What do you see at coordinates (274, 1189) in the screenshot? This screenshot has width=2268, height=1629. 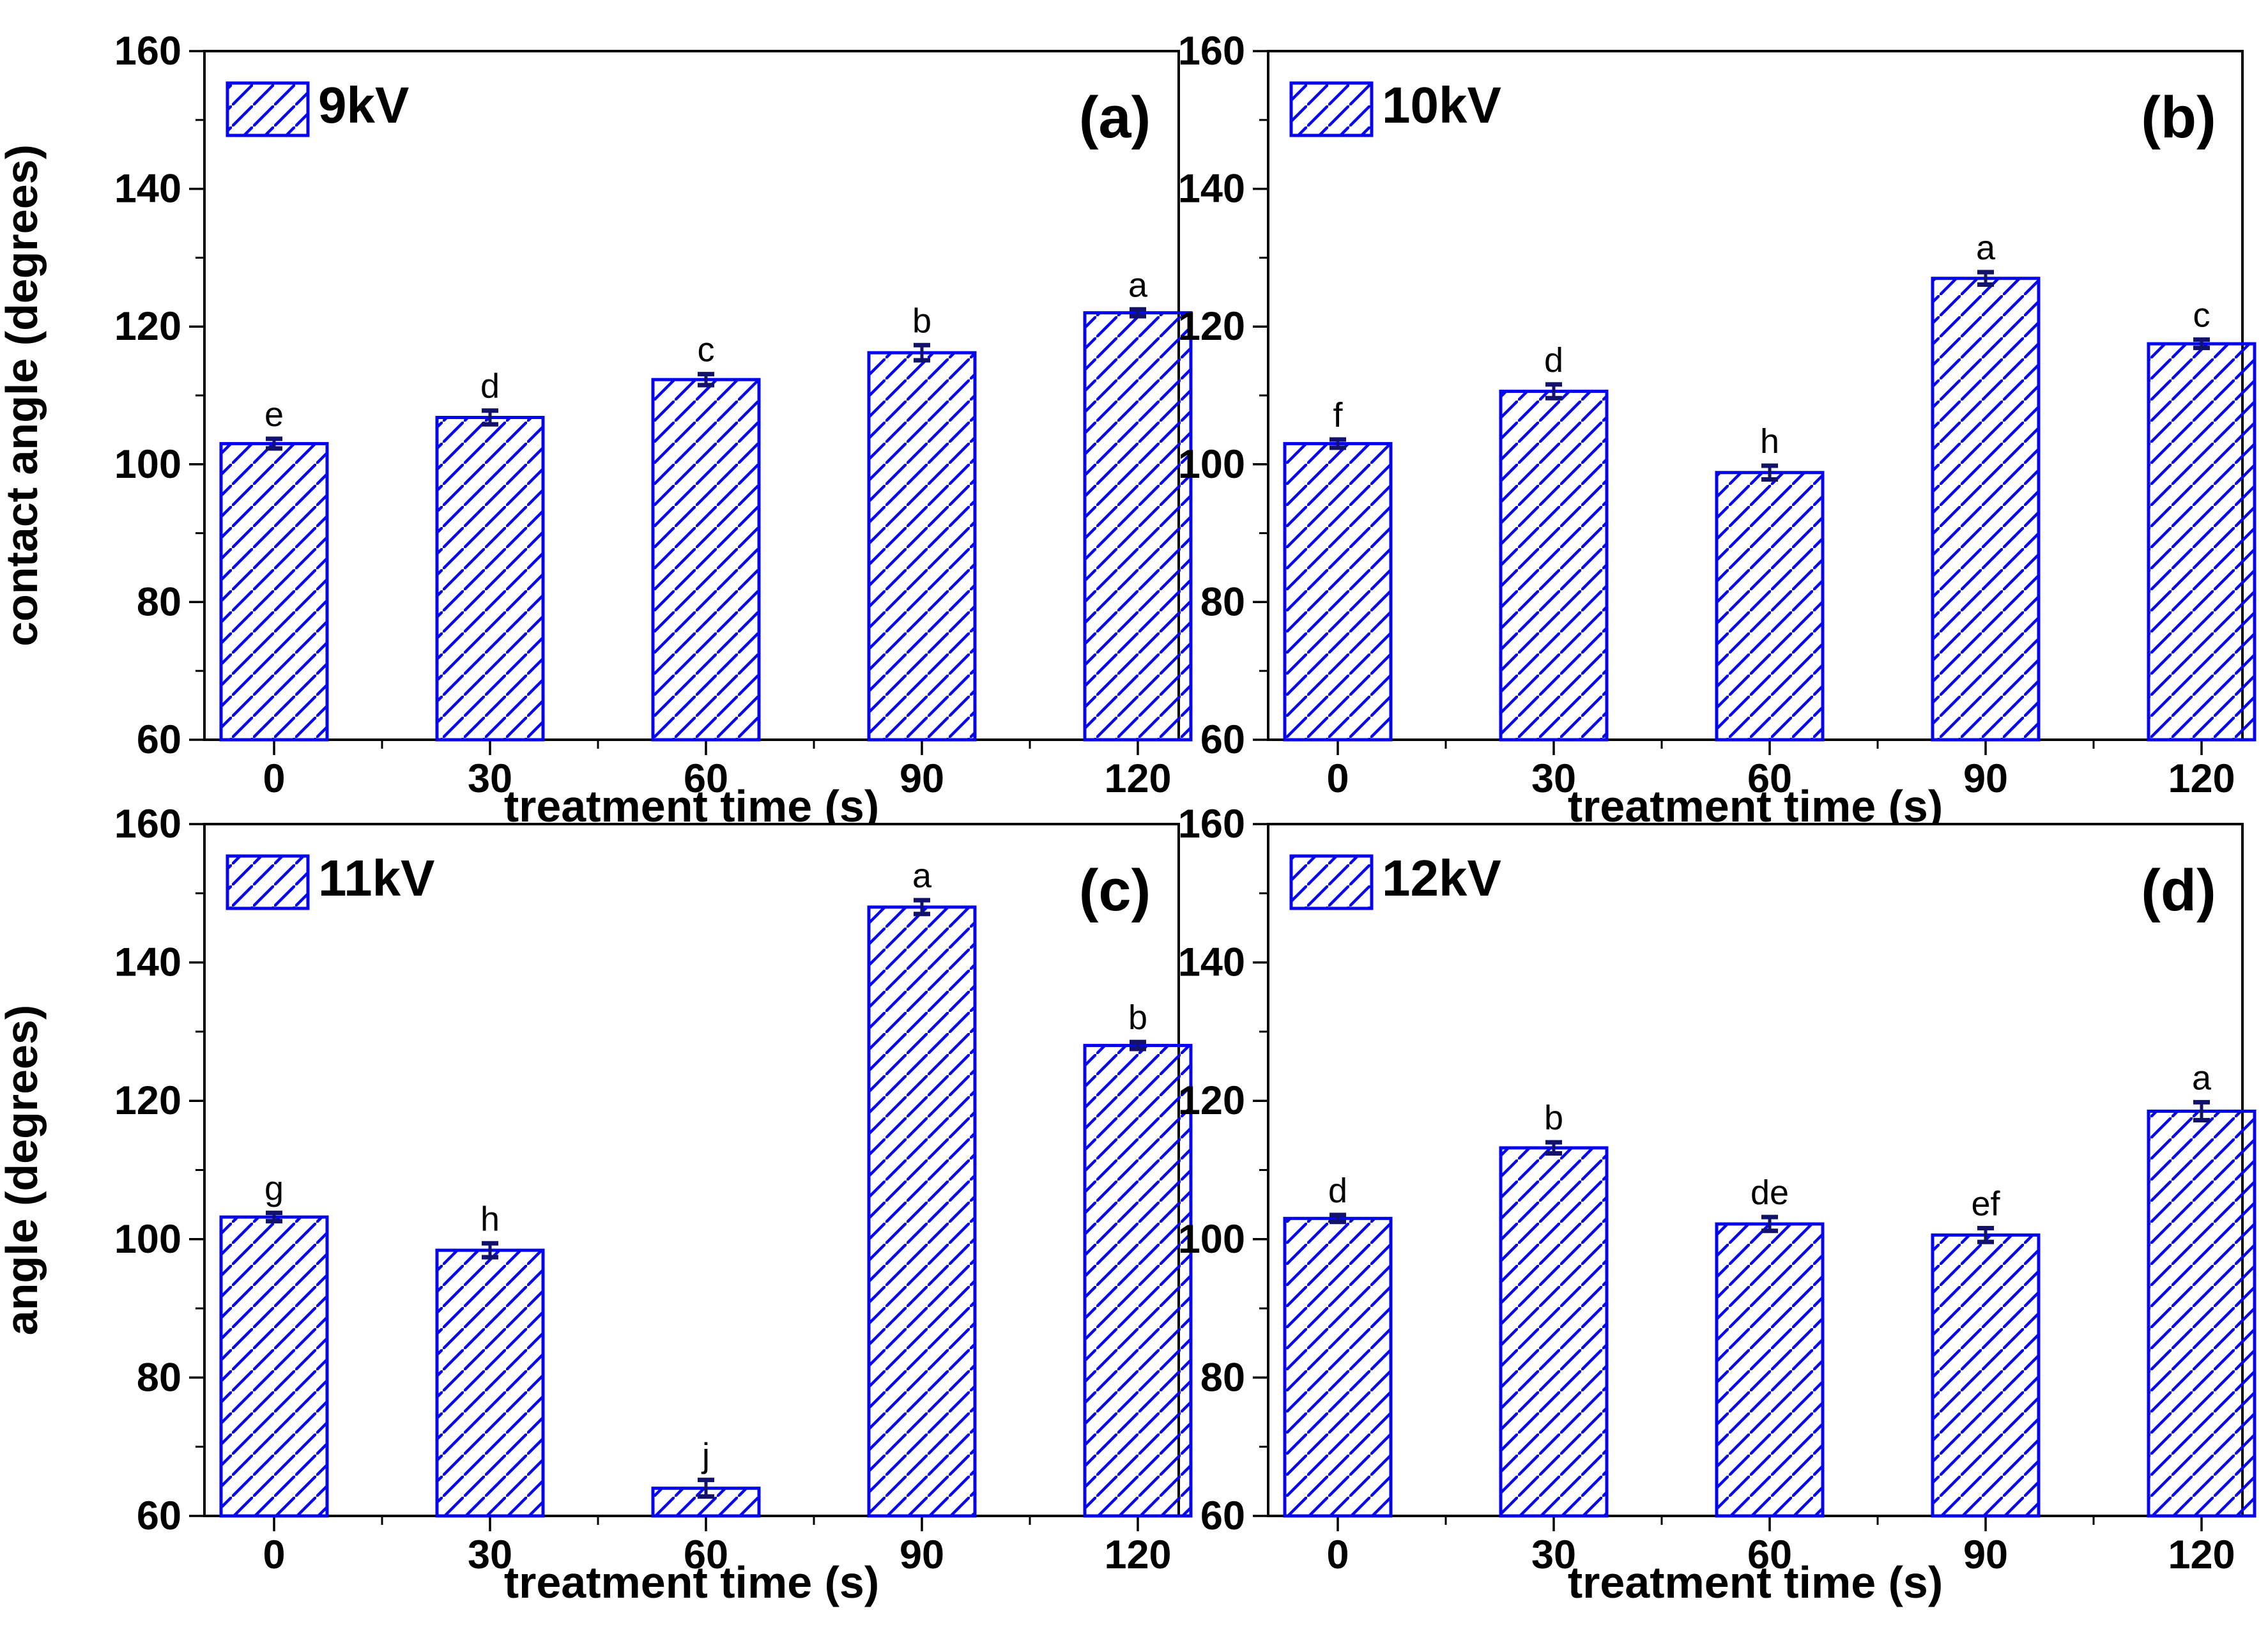 I see `sig-letter: g` at bounding box center [274, 1189].